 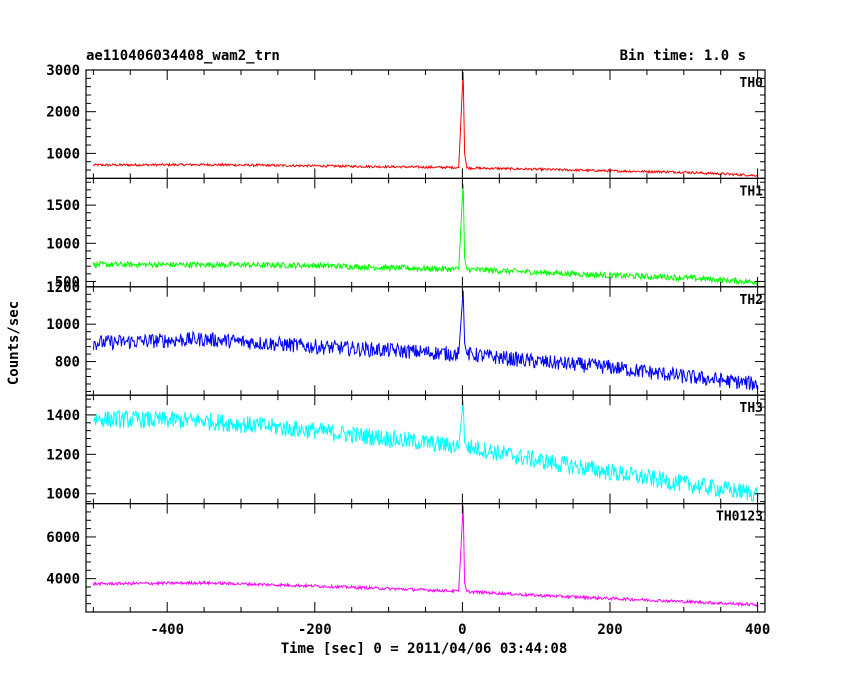 What do you see at coordinates (63, 113) in the screenshot?
I see `y-tick-label: 2000` at bounding box center [63, 113].